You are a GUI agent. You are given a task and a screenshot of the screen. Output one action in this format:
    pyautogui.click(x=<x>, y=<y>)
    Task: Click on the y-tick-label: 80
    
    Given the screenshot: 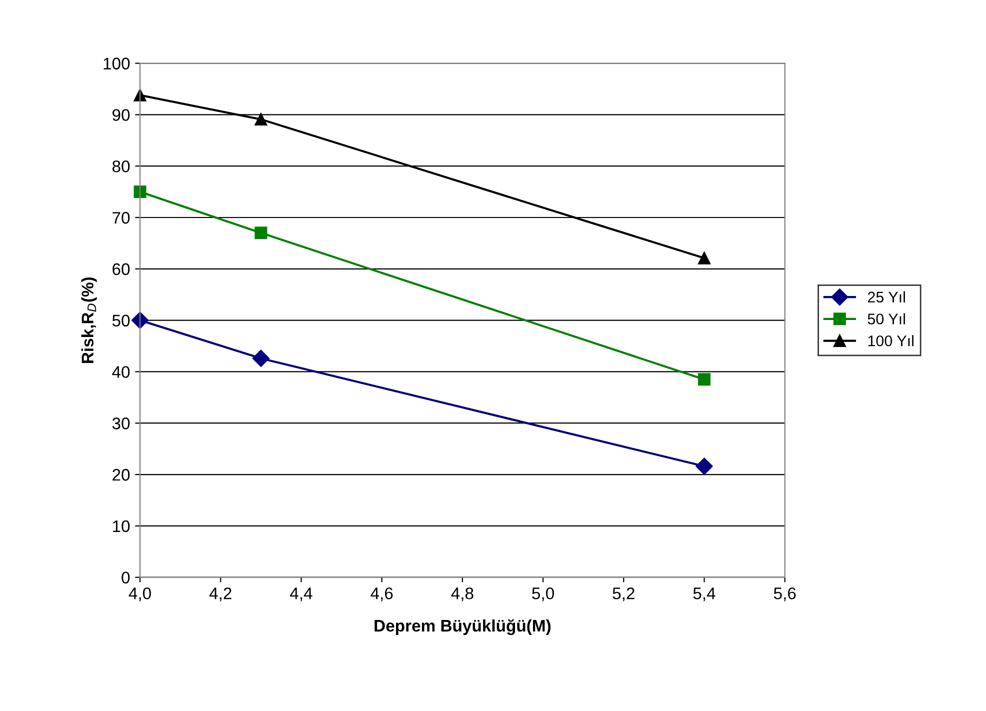 What is the action you would take?
    pyautogui.click(x=121, y=166)
    